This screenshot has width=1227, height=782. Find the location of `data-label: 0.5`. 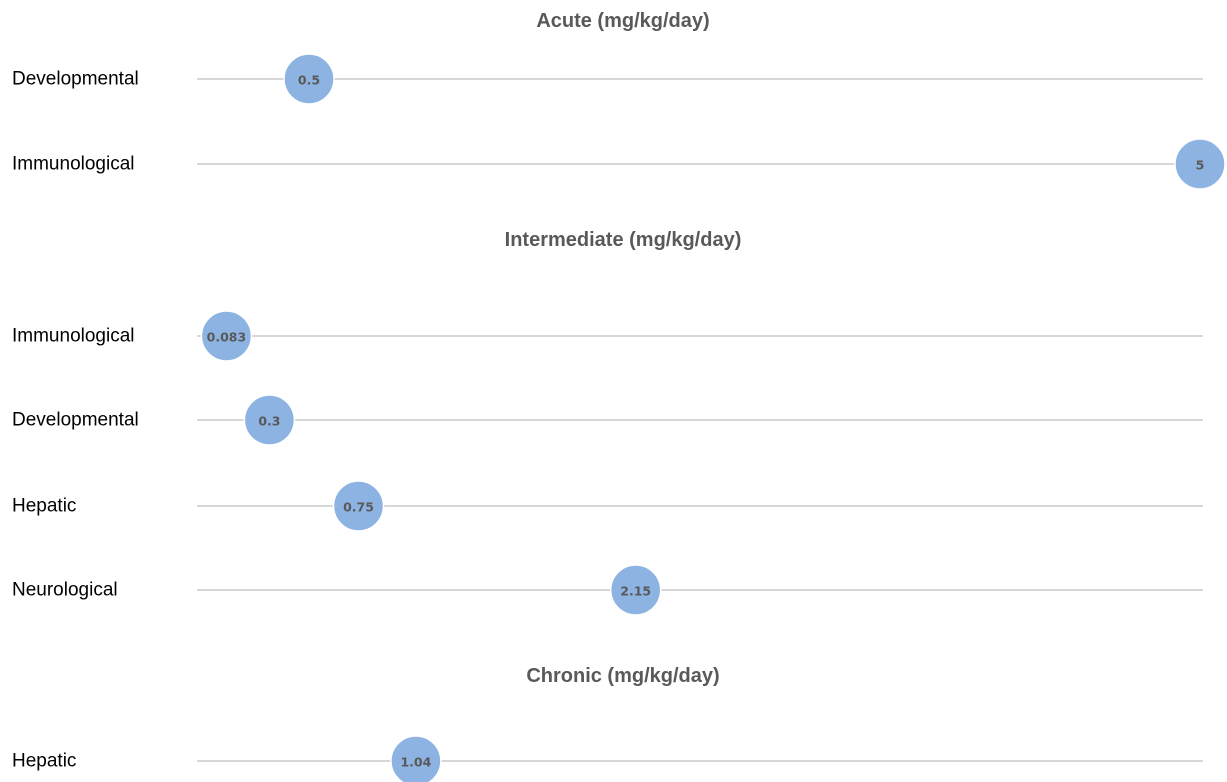

data-label: 0.5 is located at coordinates (309, 80).